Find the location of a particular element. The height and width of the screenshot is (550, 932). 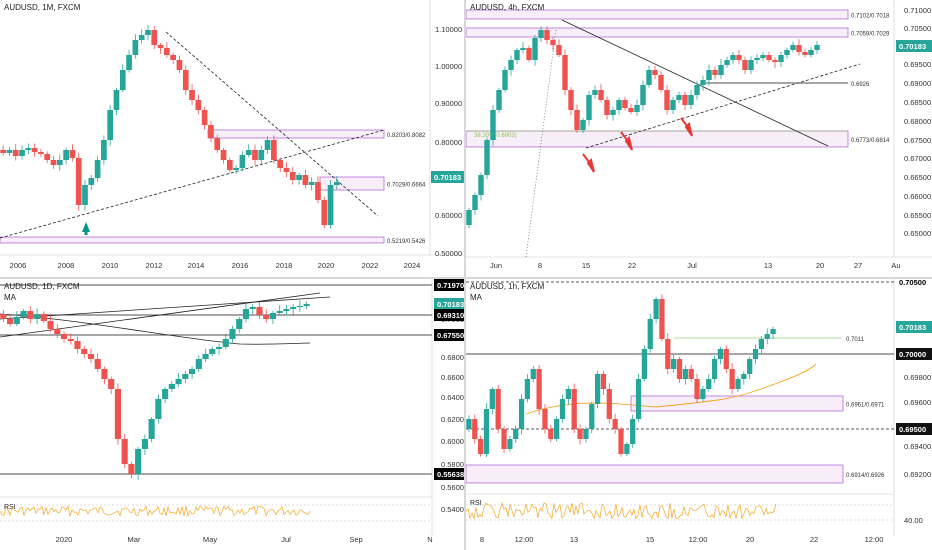

x-tick-label: 22 is located at coordinates (814, 539).